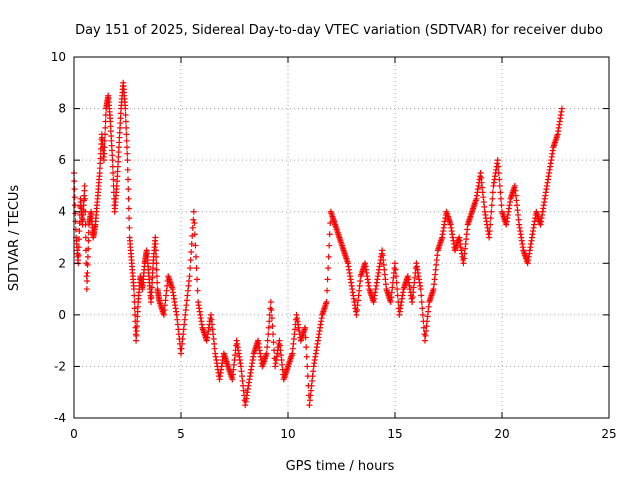 The width and height of the screenshot is (640, 480). Describe the element at coordinates (181, 434) in the screenshot. I see `x-tick-label: 5` at that location.